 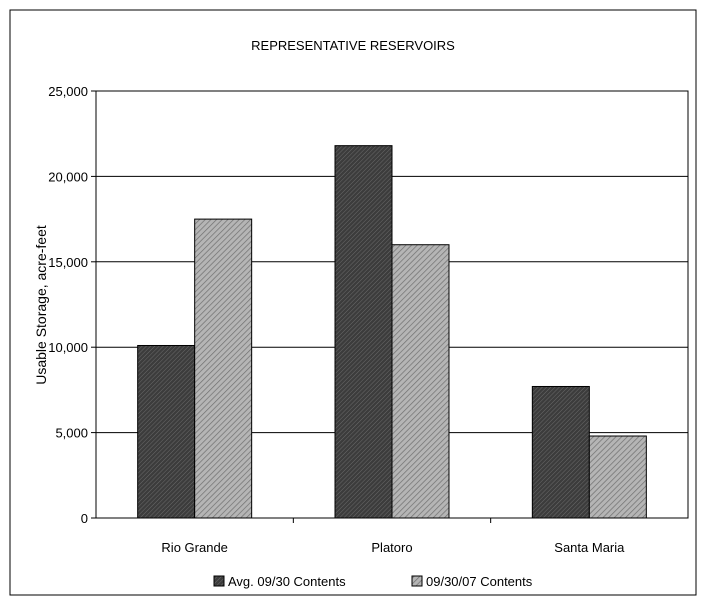 What do you see at coordinates (84, 518) in the screenshot?
I see `y-tick-label: 0` at bounding box center [84, 518].